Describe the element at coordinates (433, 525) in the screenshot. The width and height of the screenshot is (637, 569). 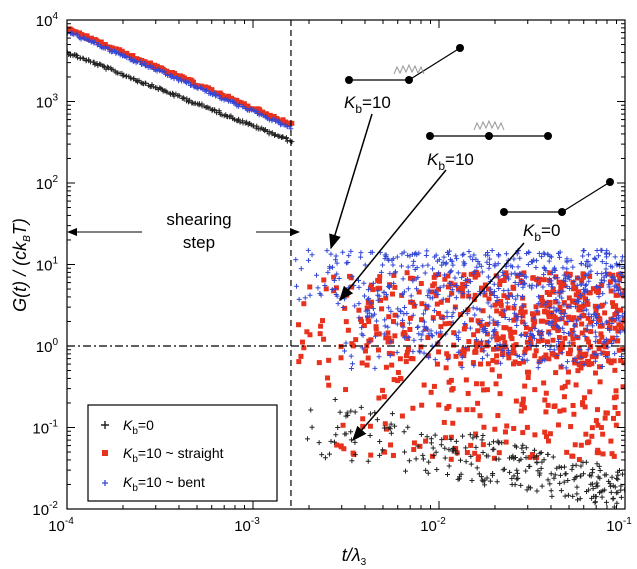
I see `x-tick-label: 10-2` at that location.